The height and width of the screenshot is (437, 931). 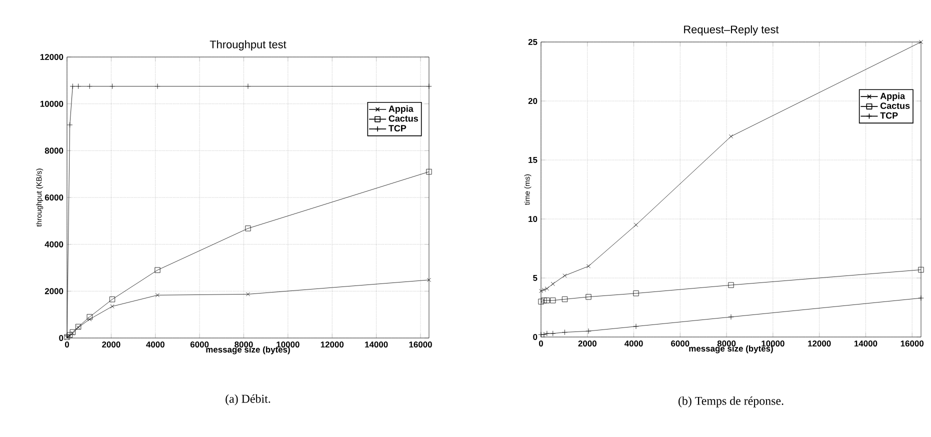 I want to click on y-tick-label: 25, so click(x=533, y=42).